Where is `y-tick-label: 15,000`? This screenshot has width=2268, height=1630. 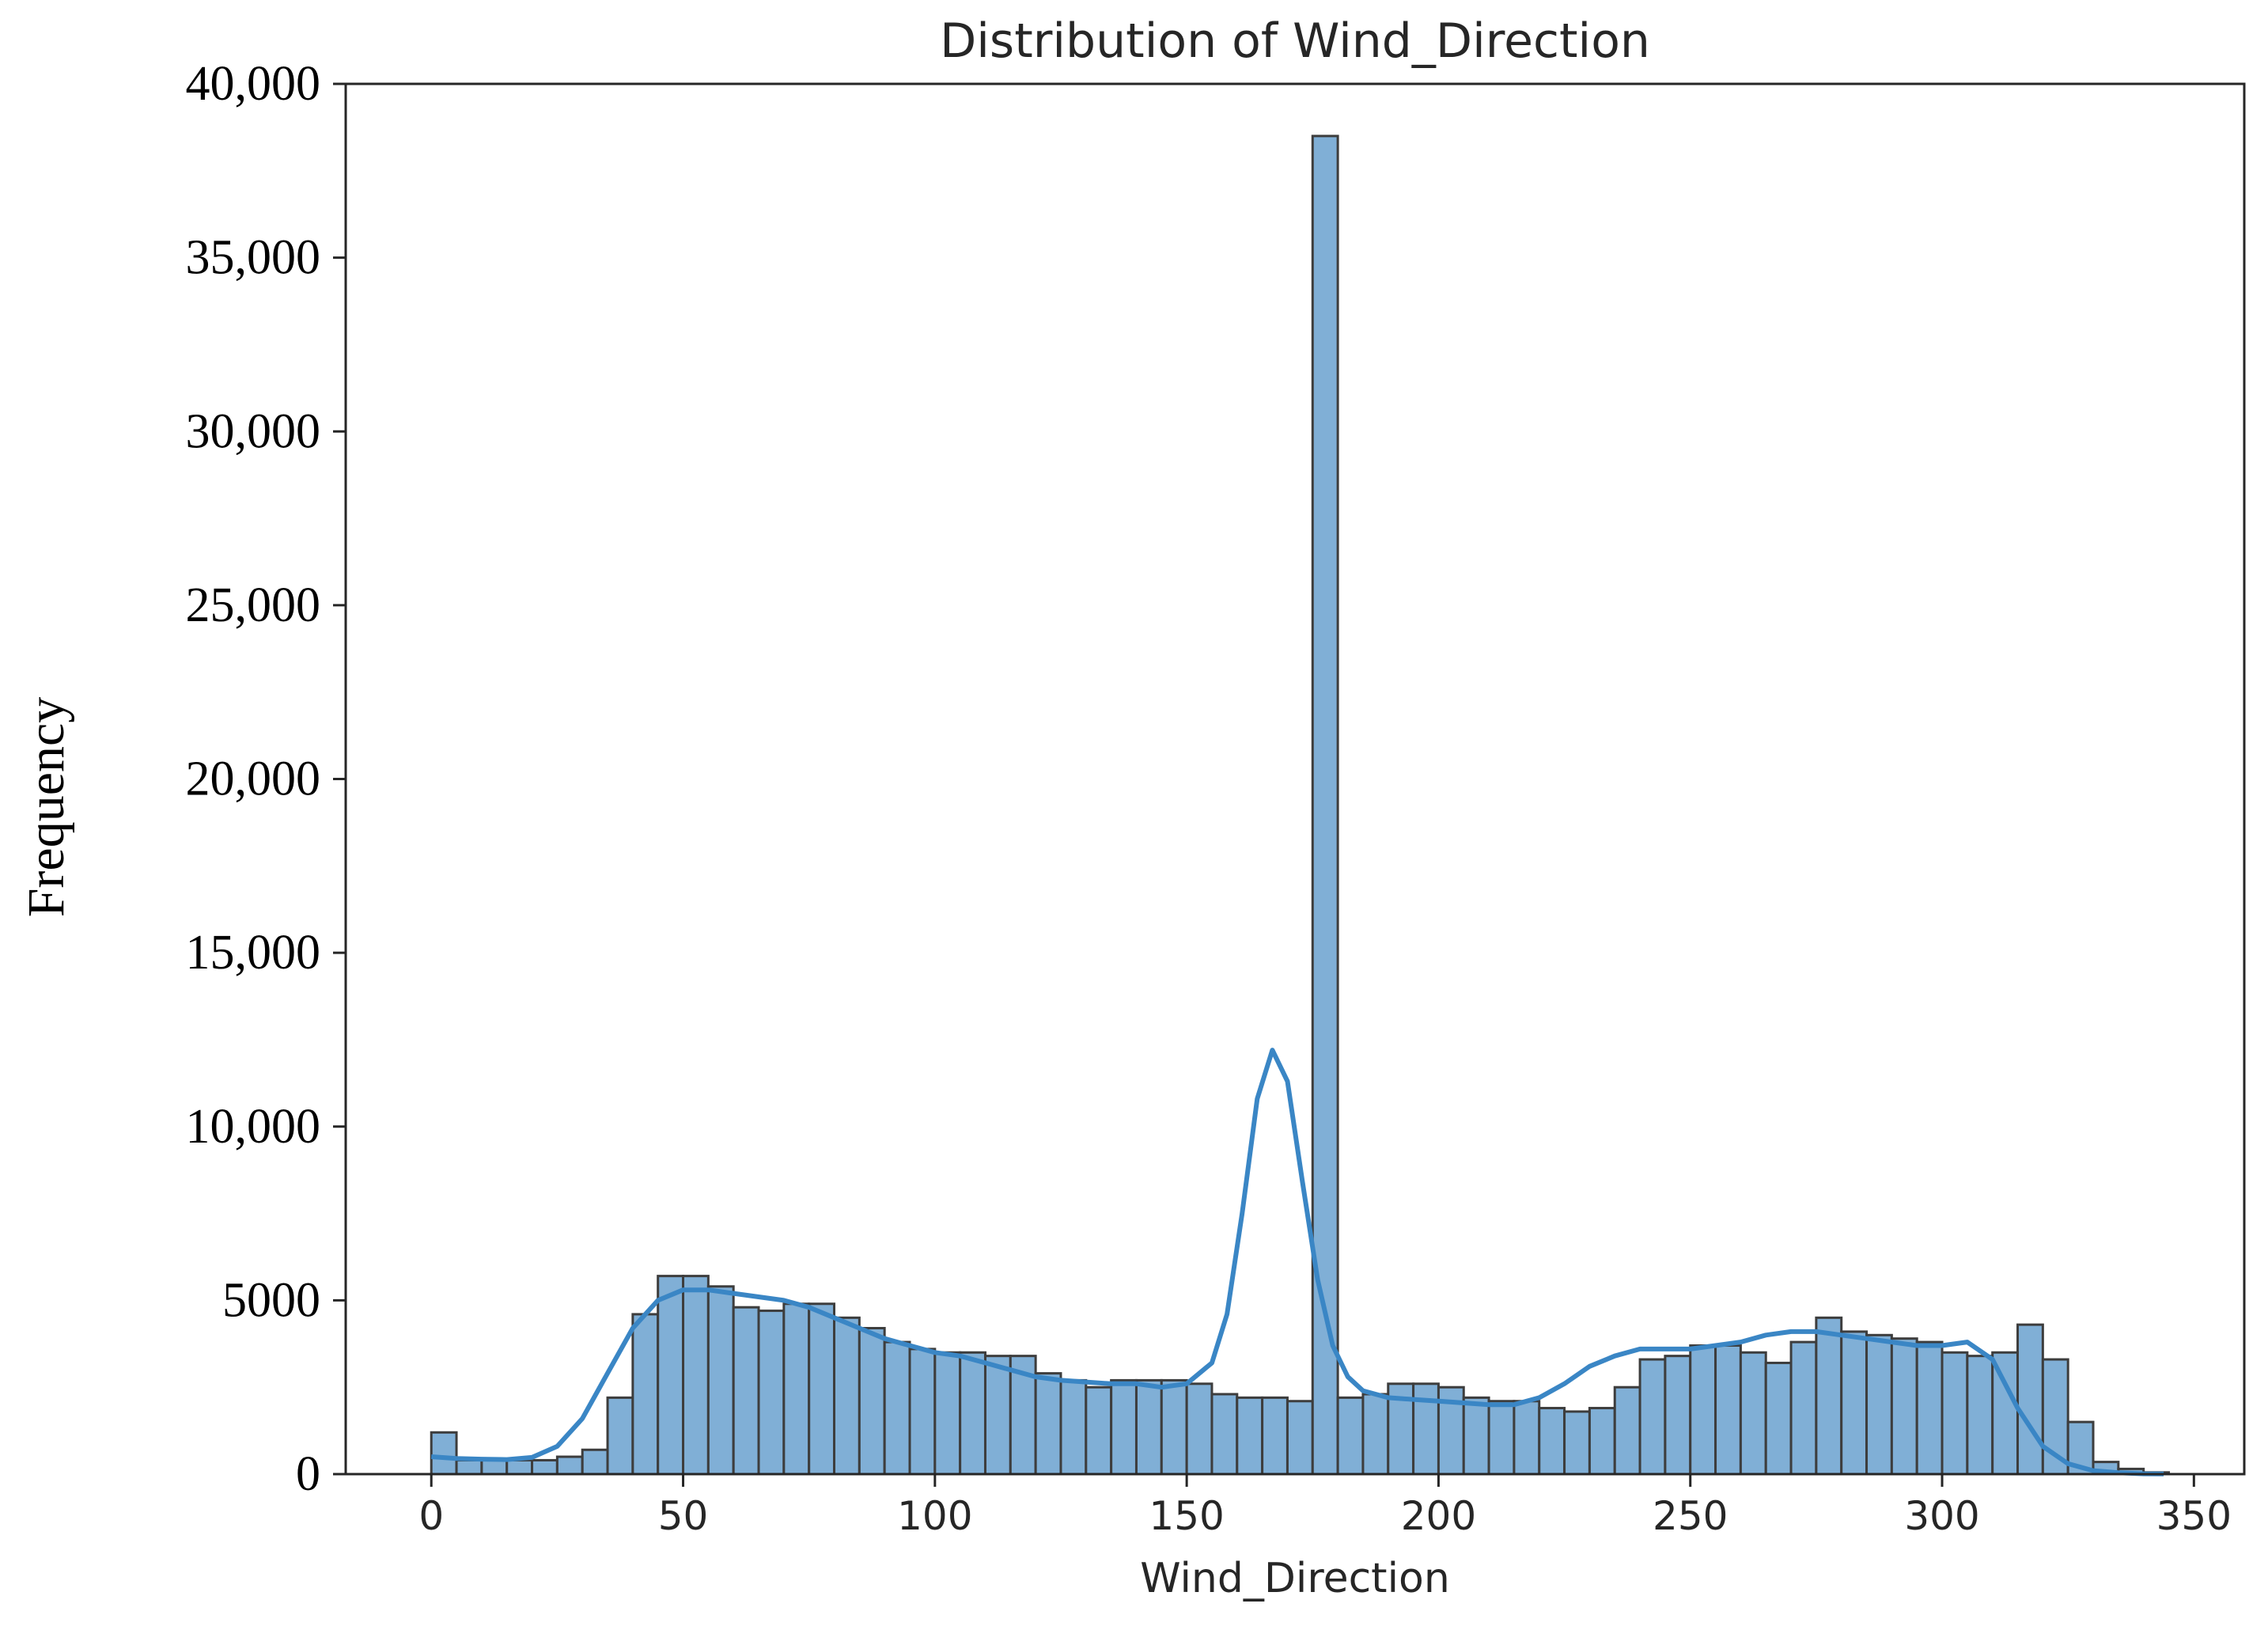
y-tick-label: 15,000 is located at coordinates (254, 953).